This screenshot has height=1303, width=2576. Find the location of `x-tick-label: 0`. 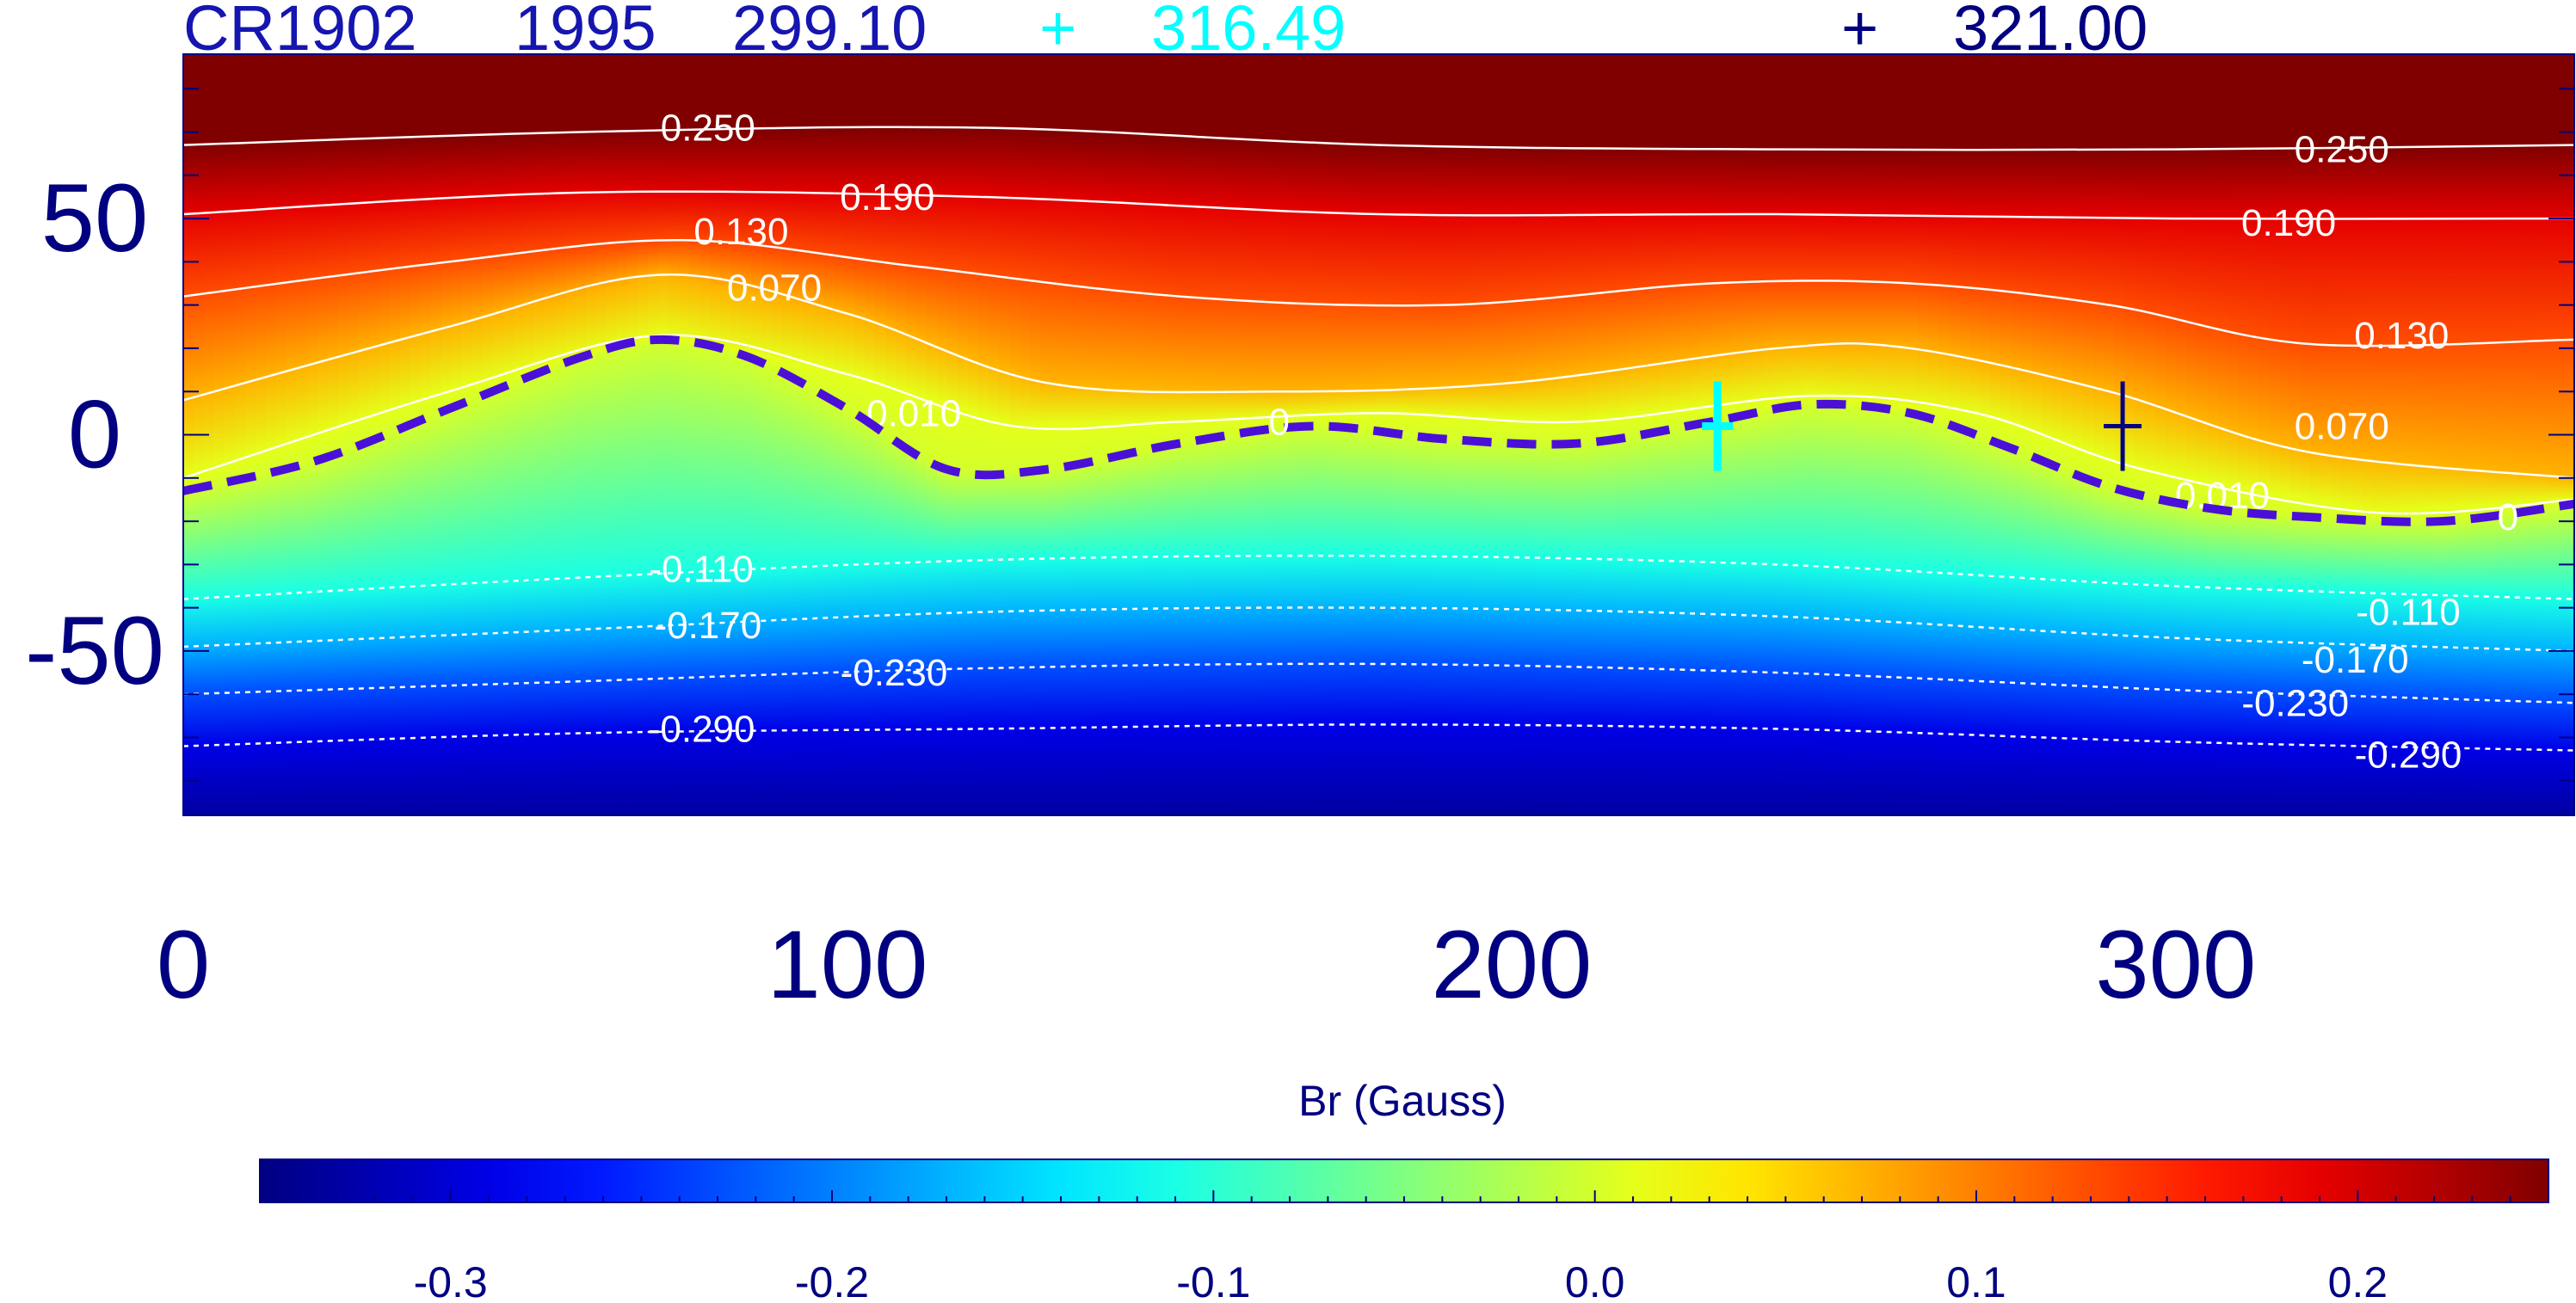

x-tick-label: 0 is located at coordinates (183, 964).